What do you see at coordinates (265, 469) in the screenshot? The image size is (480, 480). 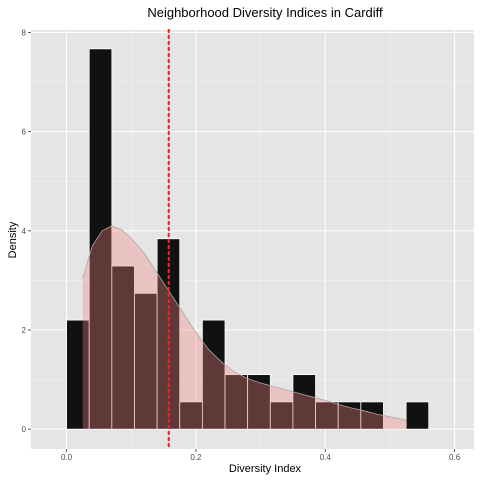 I see `x-axis-label: Diversity Index` at bounding box center [265, 469].